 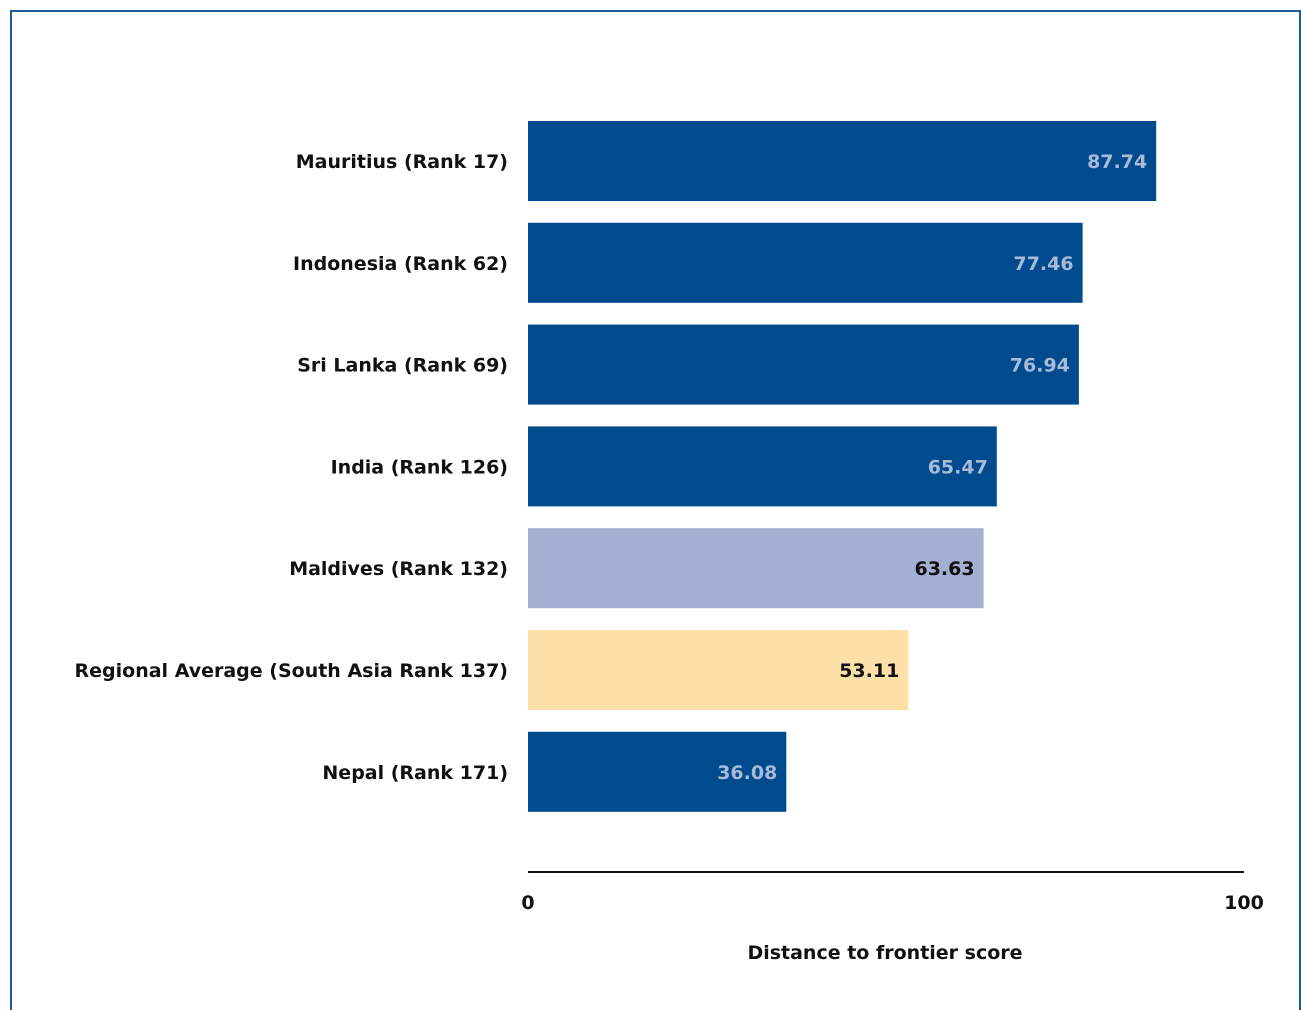 I want to click on value-label-3: 65.47, so click(x=958, y=467).